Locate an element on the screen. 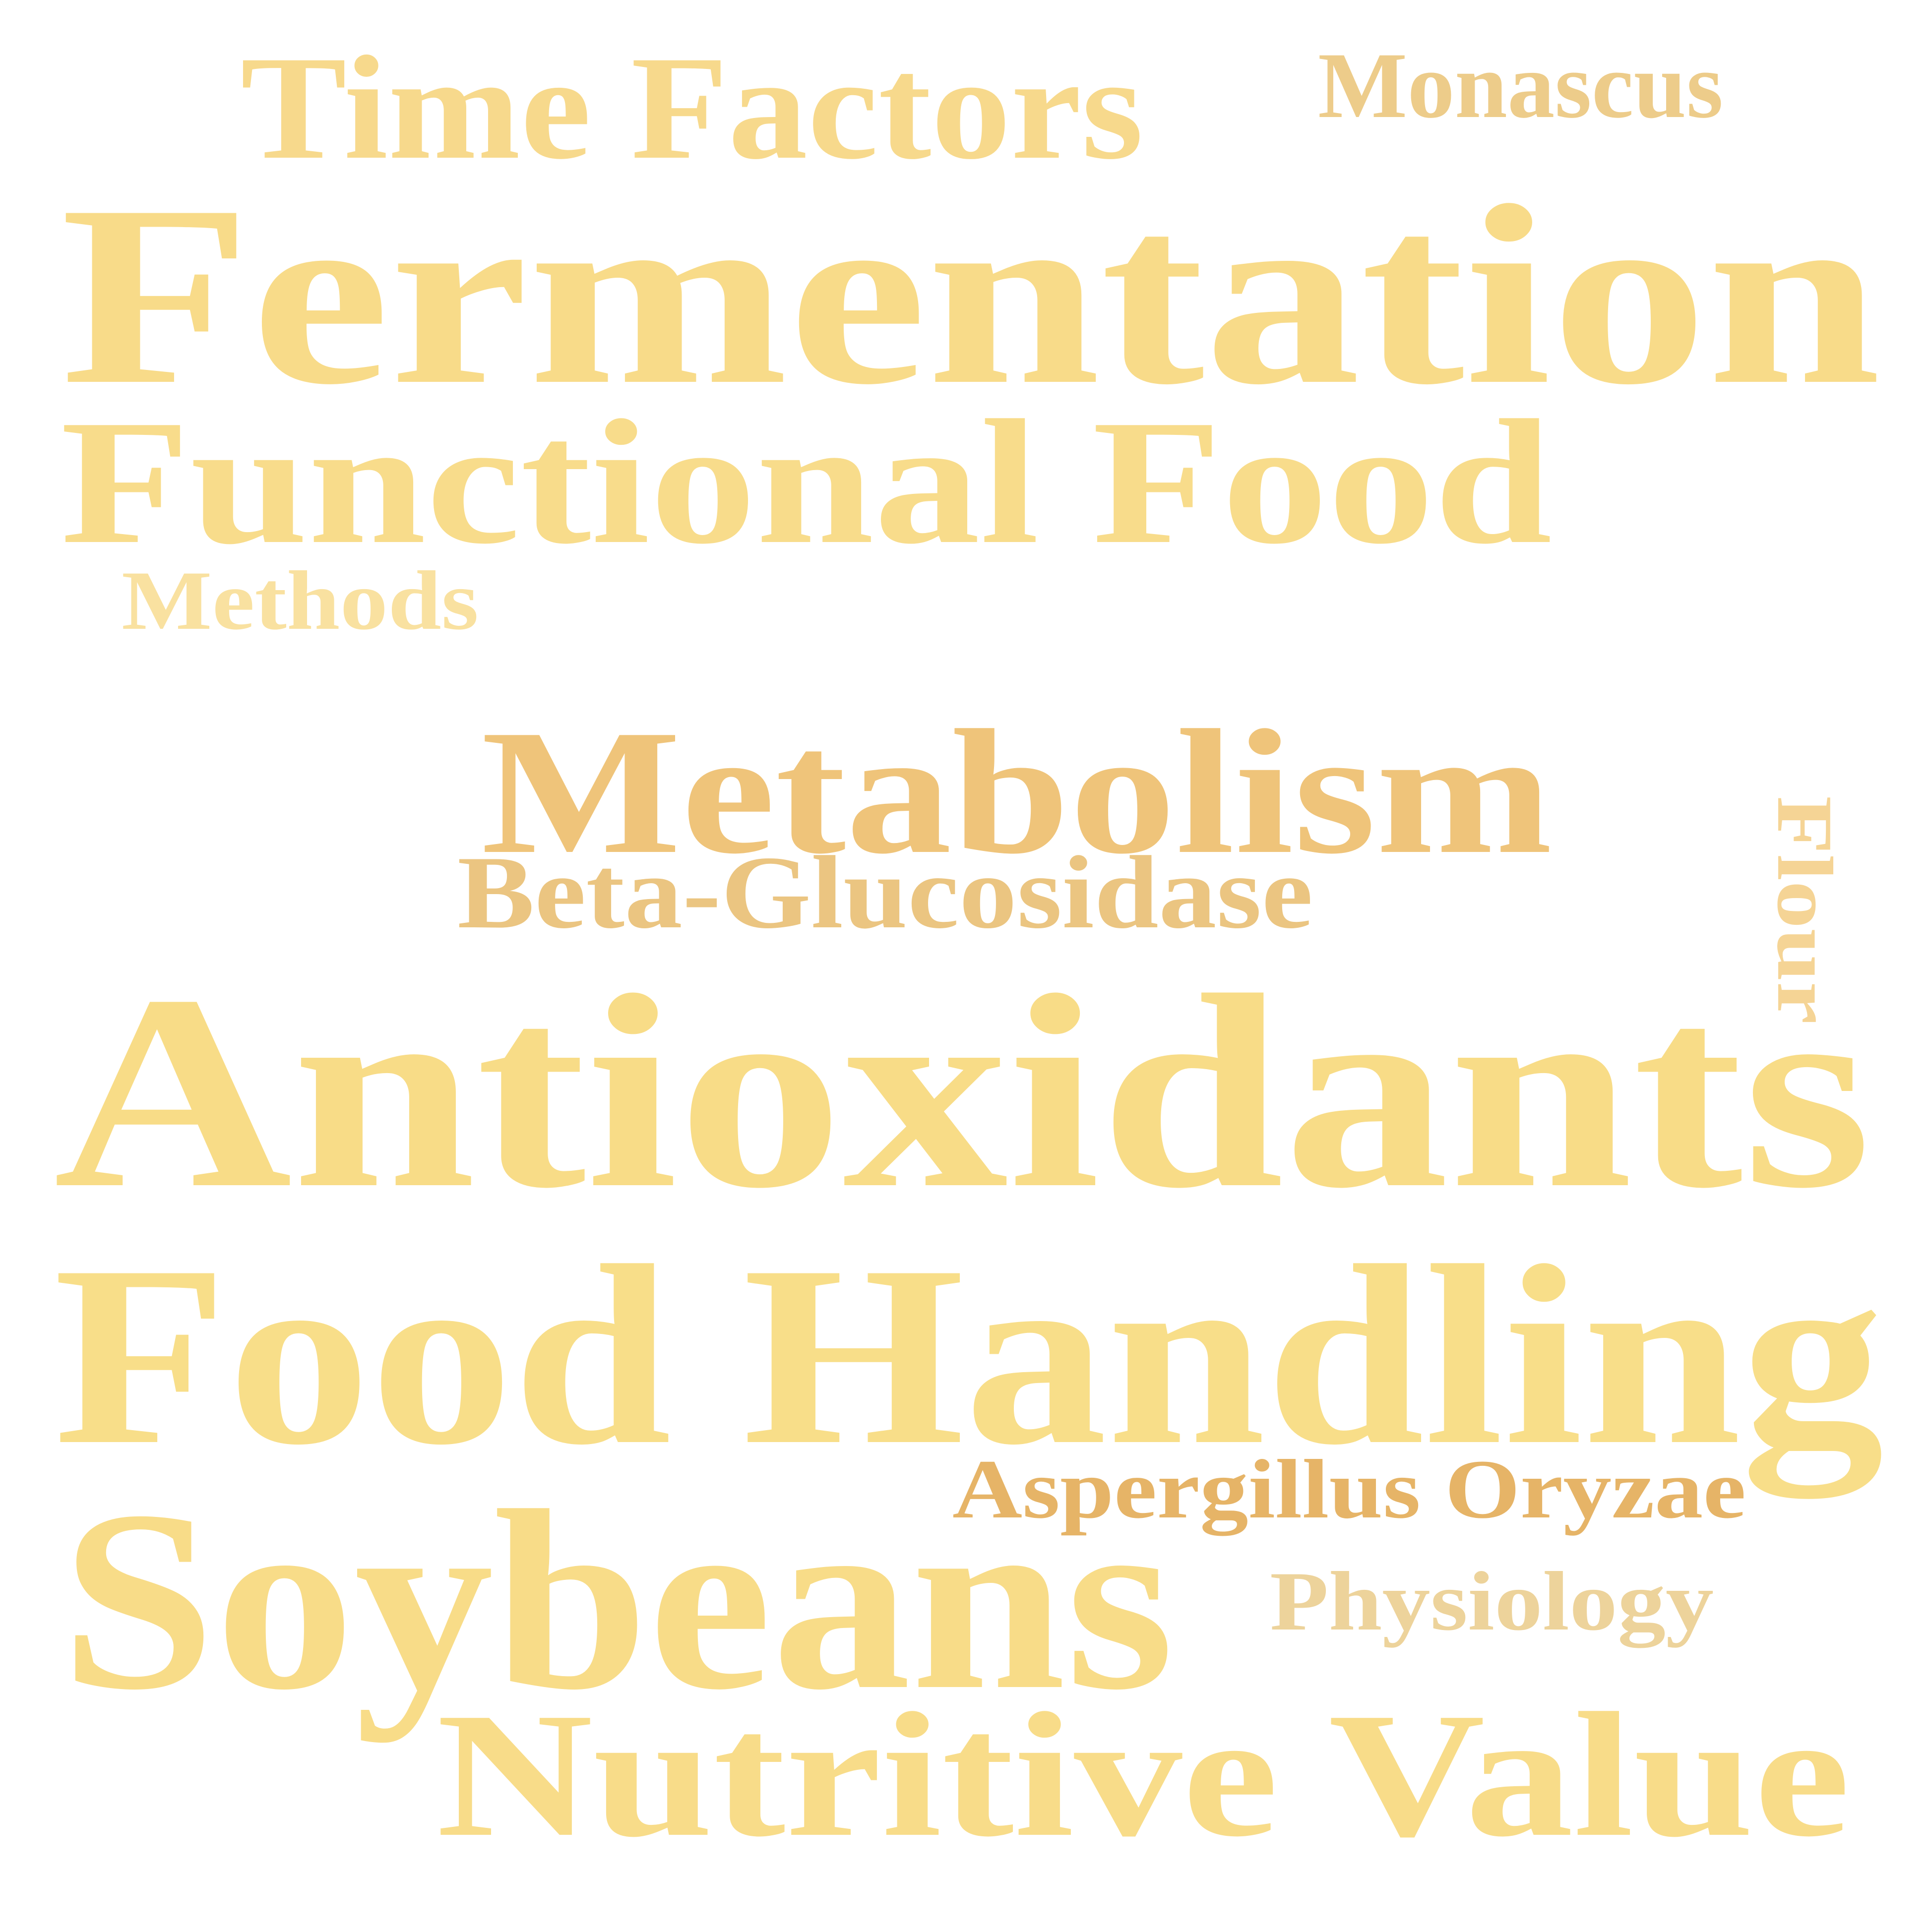  word-monascus: Monascus is located at coordinates (1520, 86).